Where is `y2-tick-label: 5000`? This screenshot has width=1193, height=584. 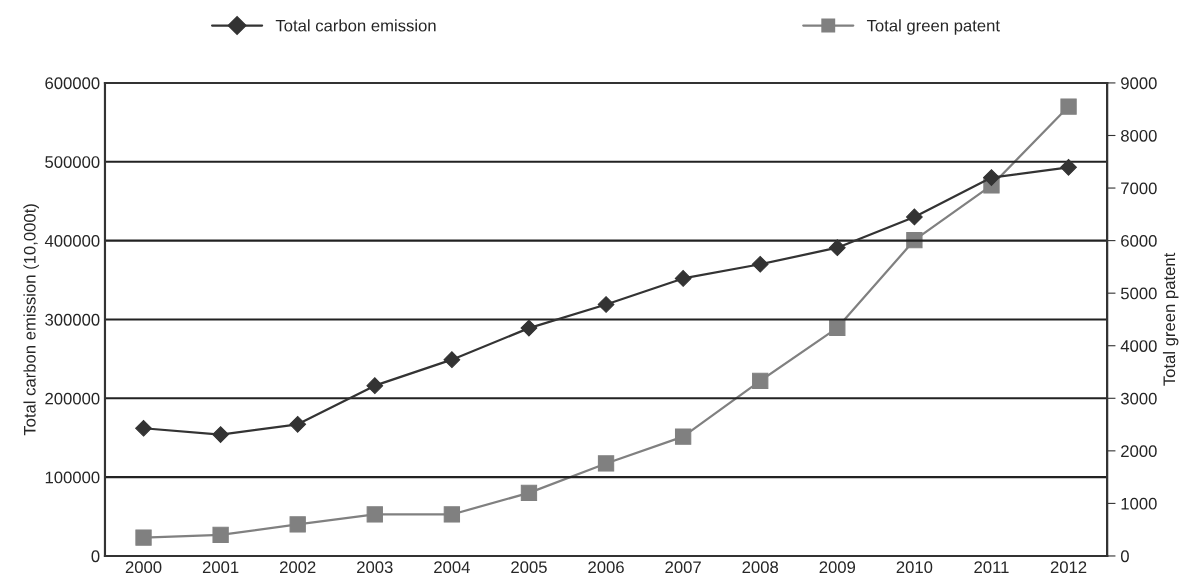 y2-tick-label: 5000 is located at coordinates (1138, 293).